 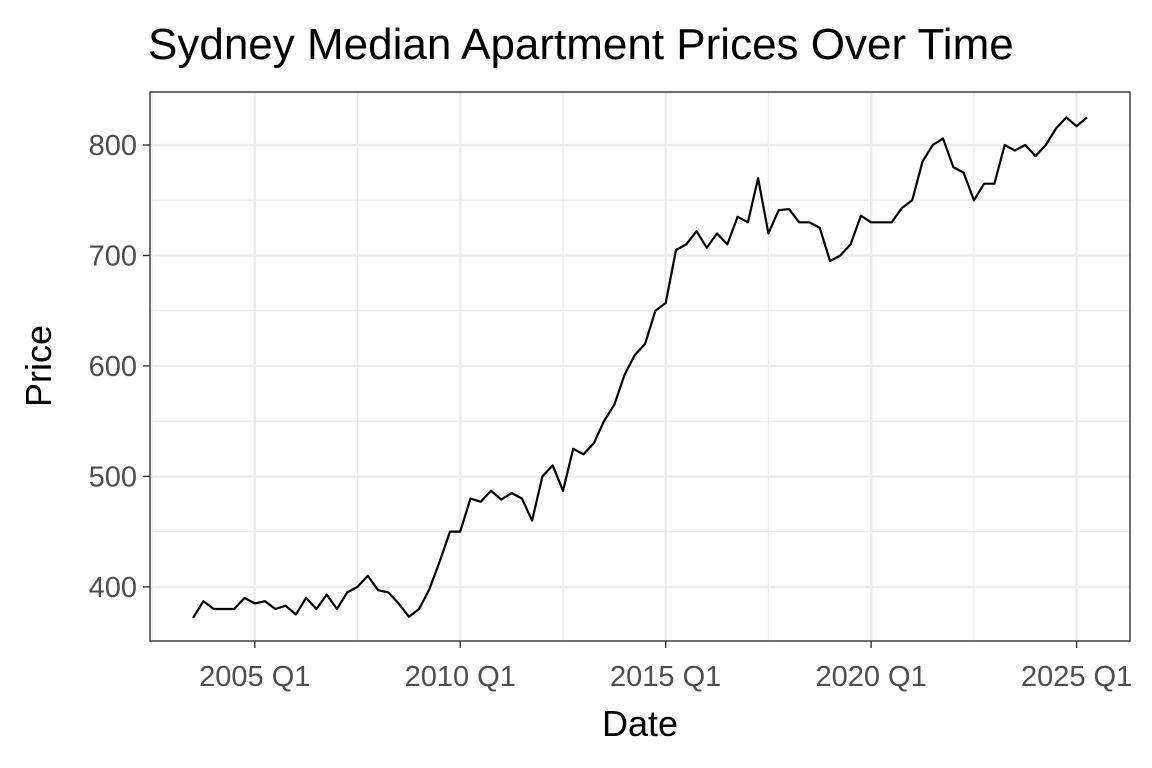 I want to click on x-axis: 2005 Q1 2010 Q1 2015 Q1 2020 Q1 2025 Q1, so click(x=665, y=667).